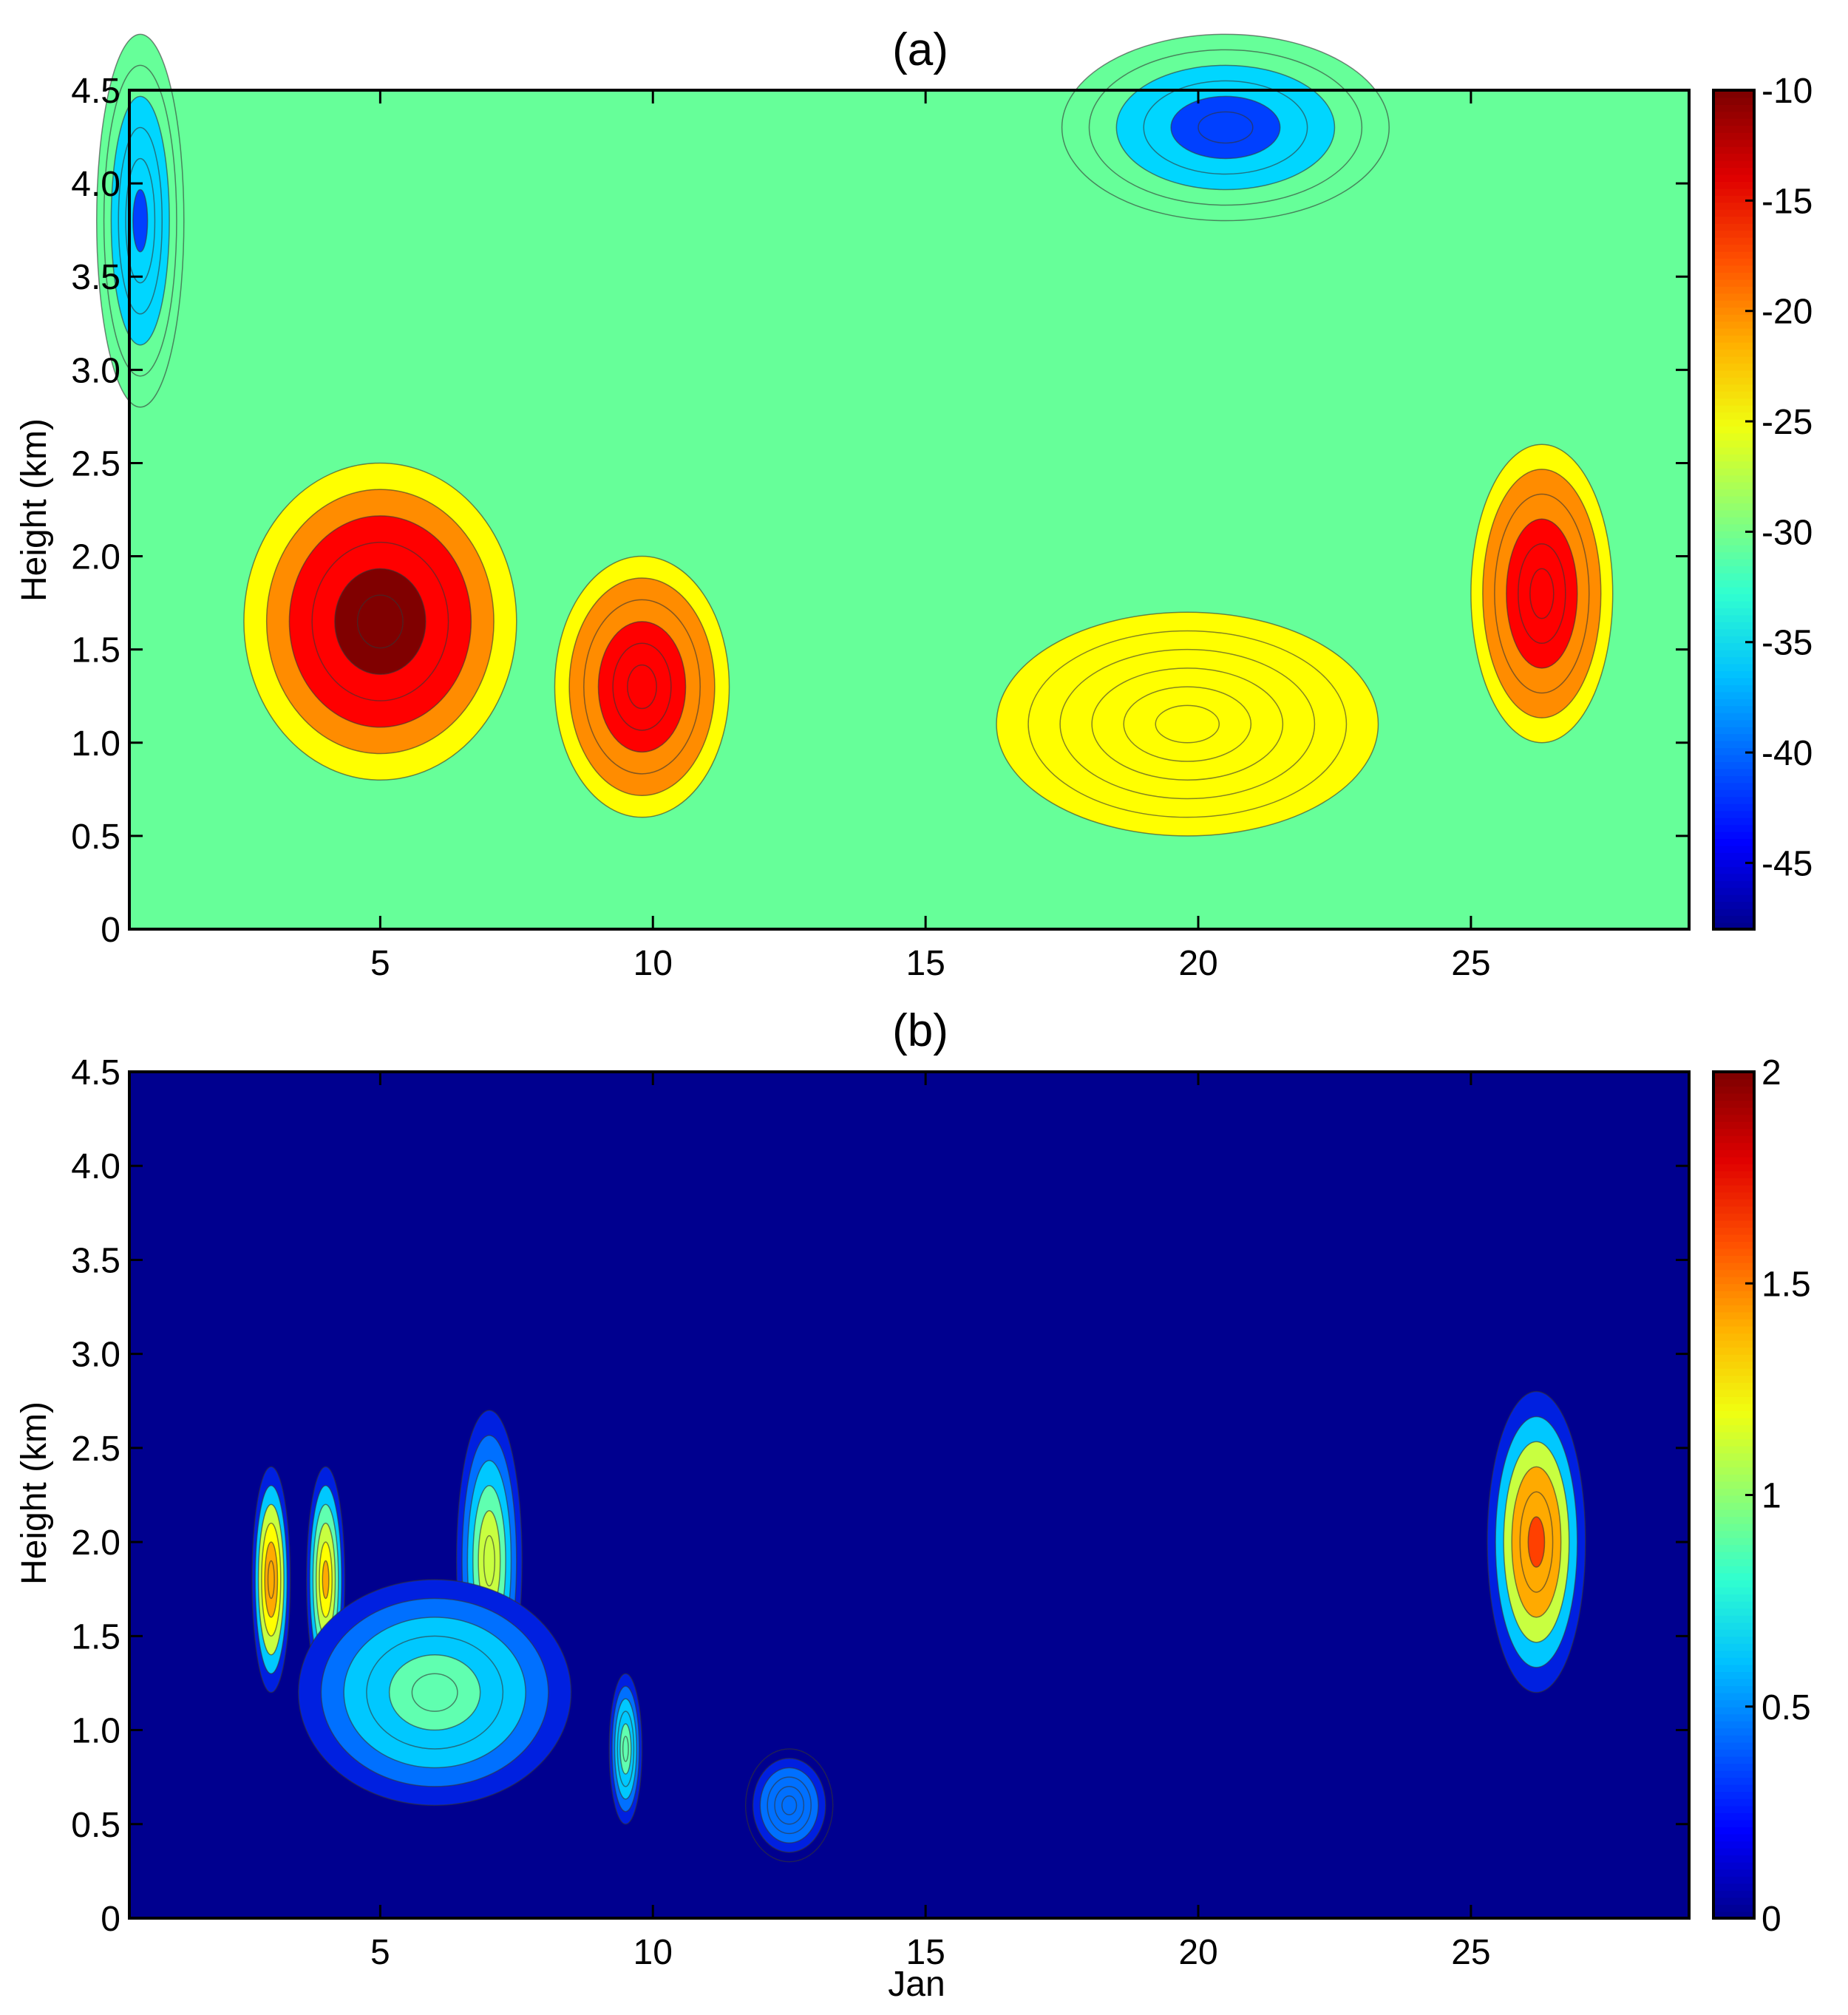 The width and height of the screenshot is (1848, 2015). I want to click on panel-a-y-tick-label: 2.0, so click(95, 557).